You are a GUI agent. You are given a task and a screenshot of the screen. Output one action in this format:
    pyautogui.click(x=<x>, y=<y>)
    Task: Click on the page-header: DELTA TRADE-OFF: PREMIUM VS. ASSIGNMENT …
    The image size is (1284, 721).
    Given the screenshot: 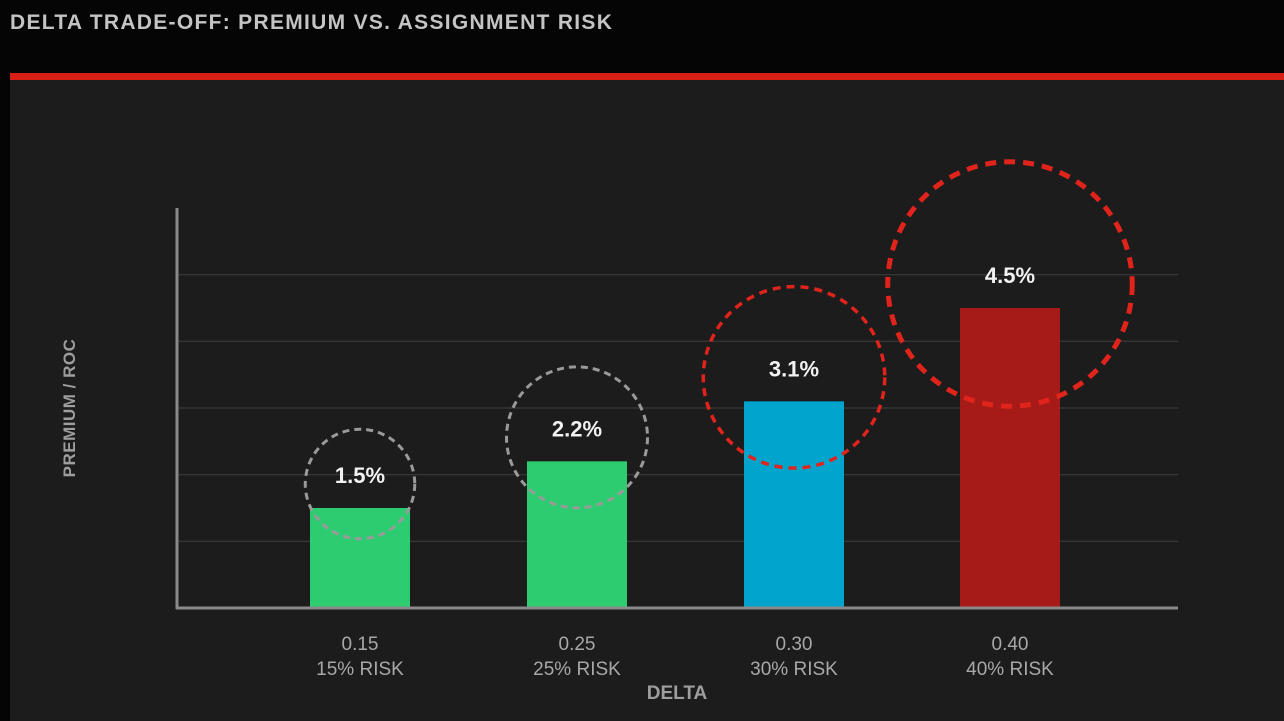 What is the action you would take?
    pyautogui.click(x=642, y=36)
    